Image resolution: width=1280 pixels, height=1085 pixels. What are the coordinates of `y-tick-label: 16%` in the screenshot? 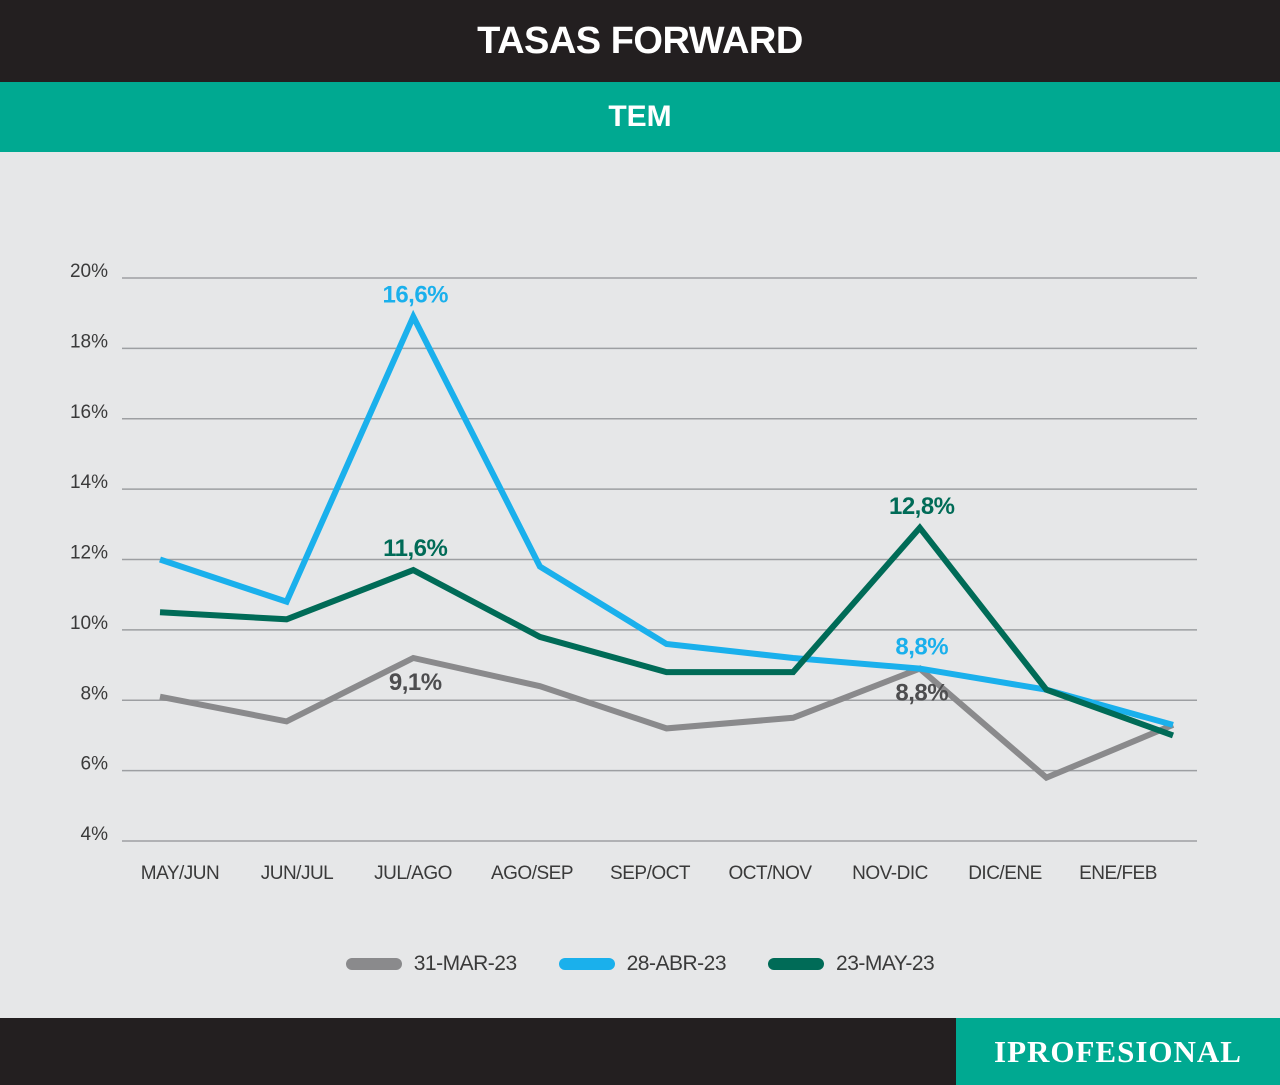 It's located at (89, 412).